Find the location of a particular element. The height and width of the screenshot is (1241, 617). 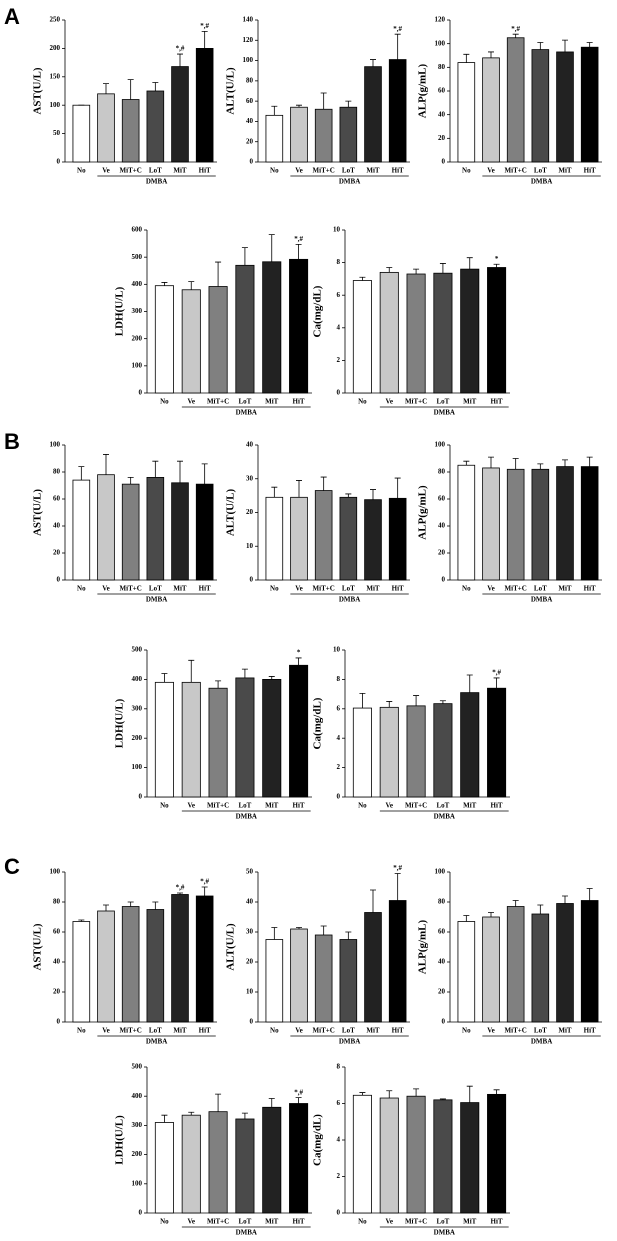

y-tick-label: 80 is located at coordinates (57, 472).